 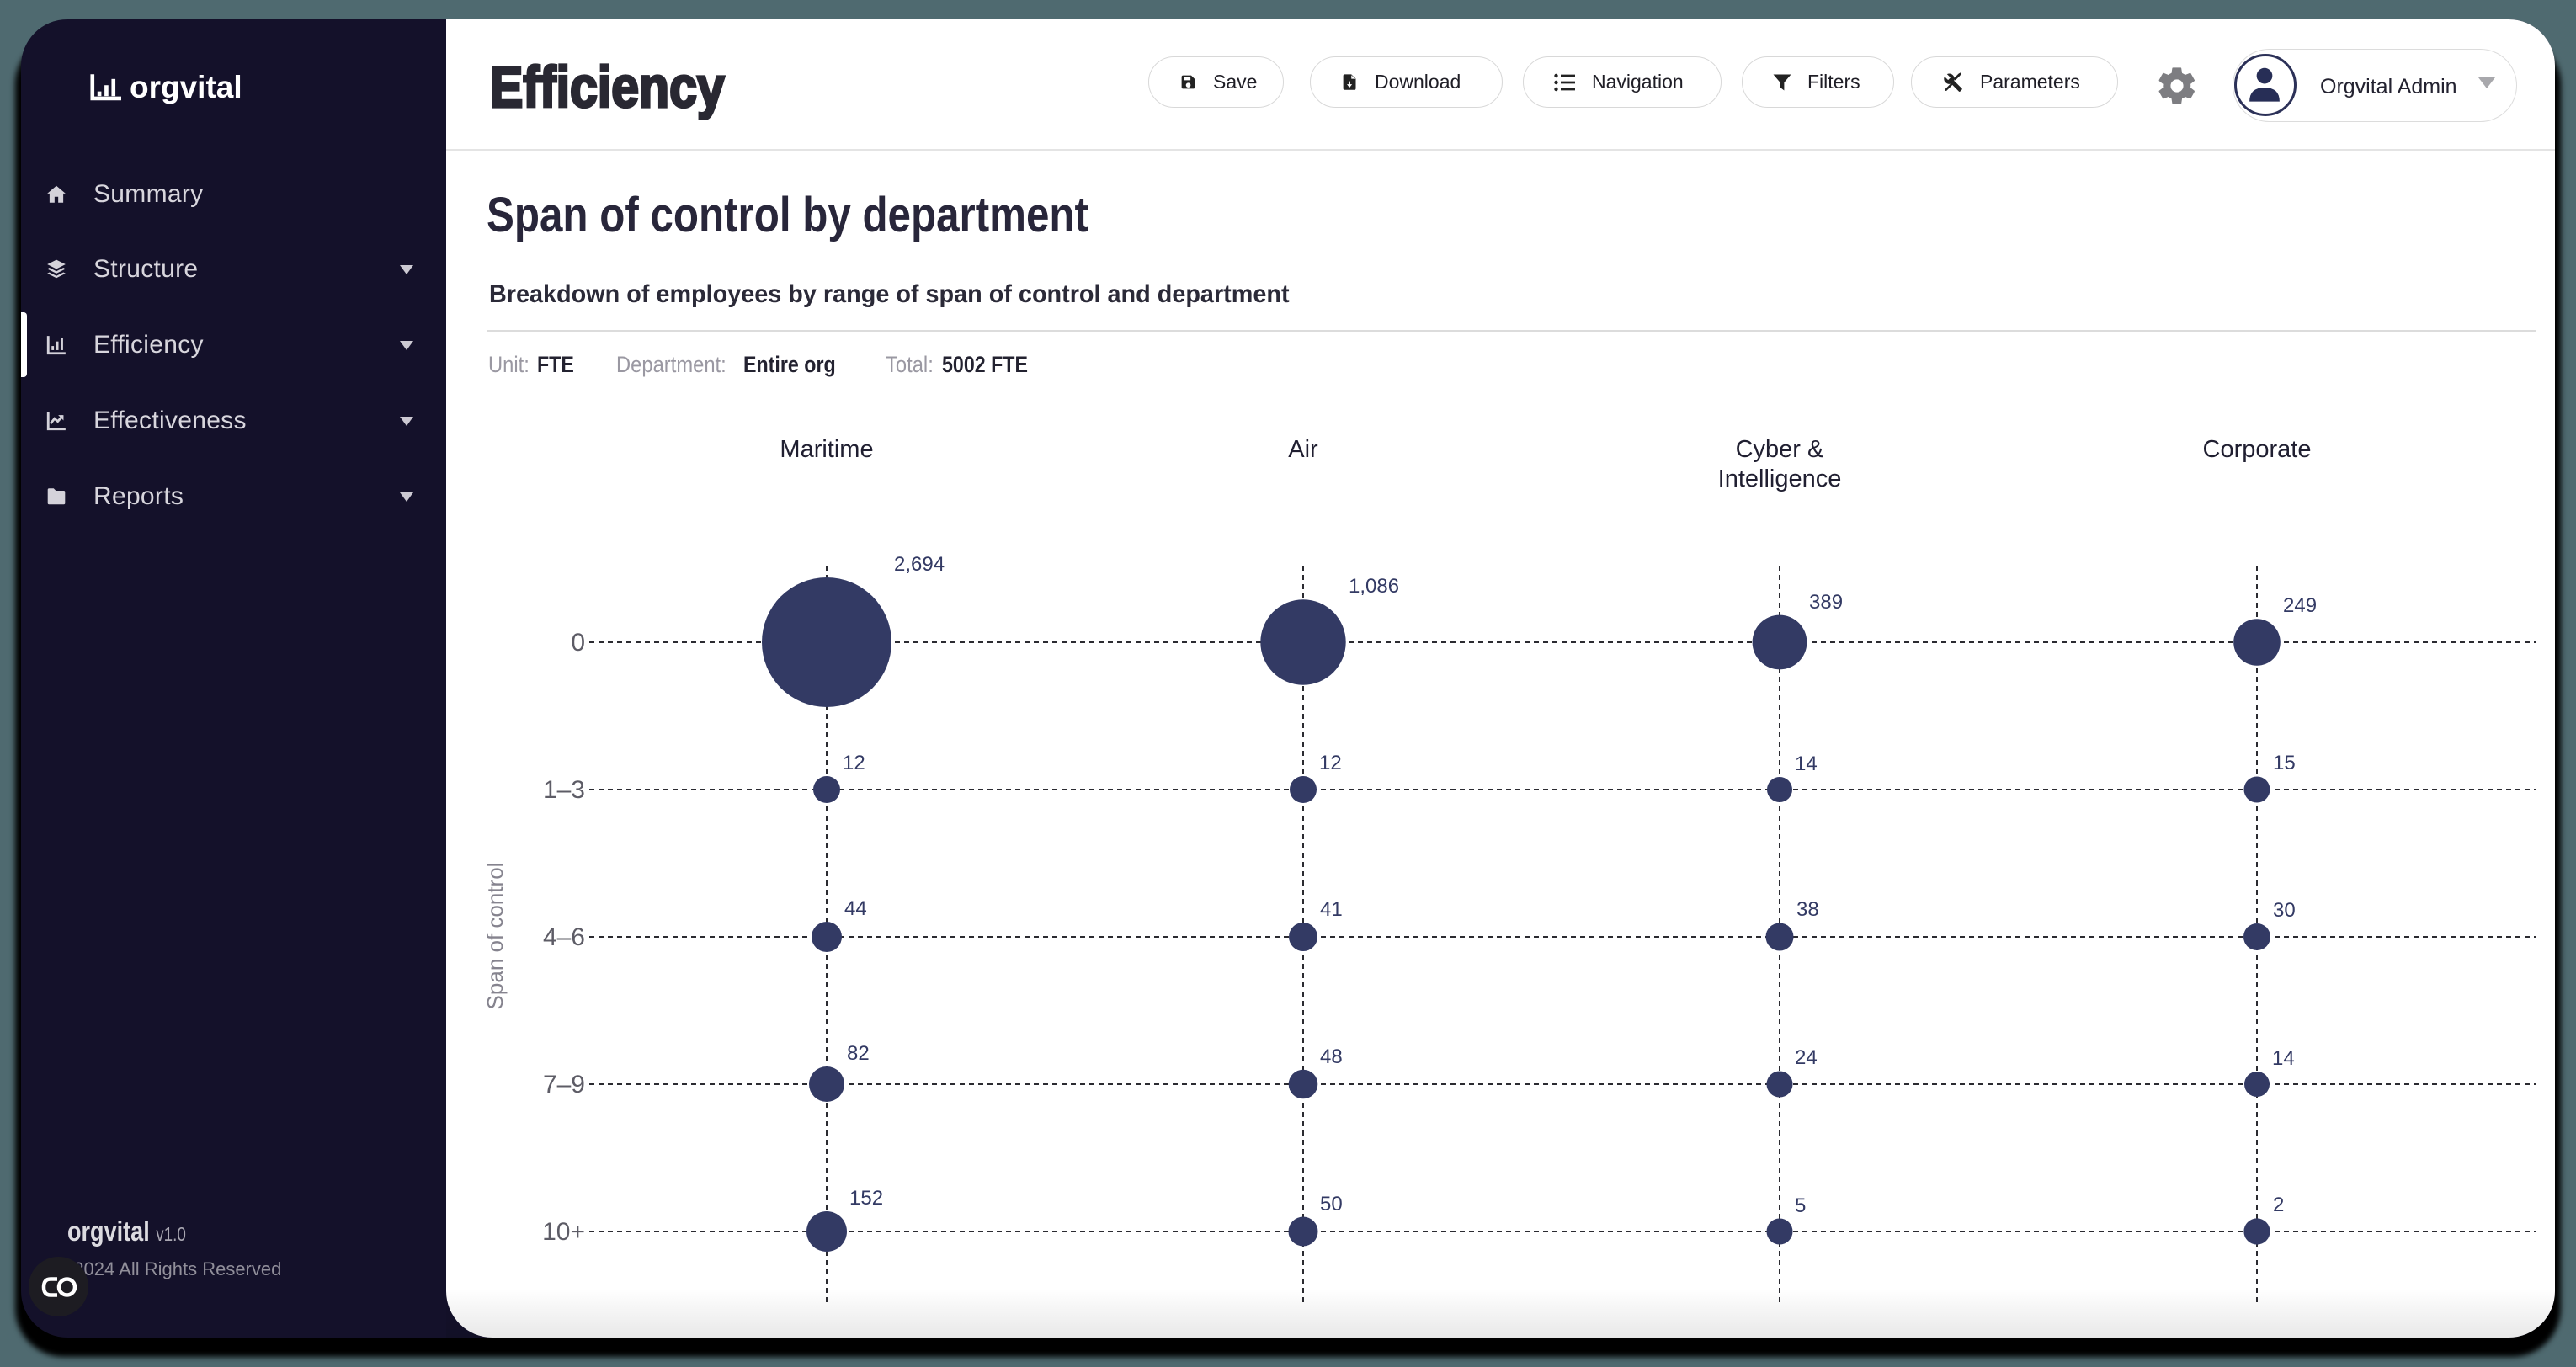 I want to click on svg-text: 24, so click(x=1807, y=1057).